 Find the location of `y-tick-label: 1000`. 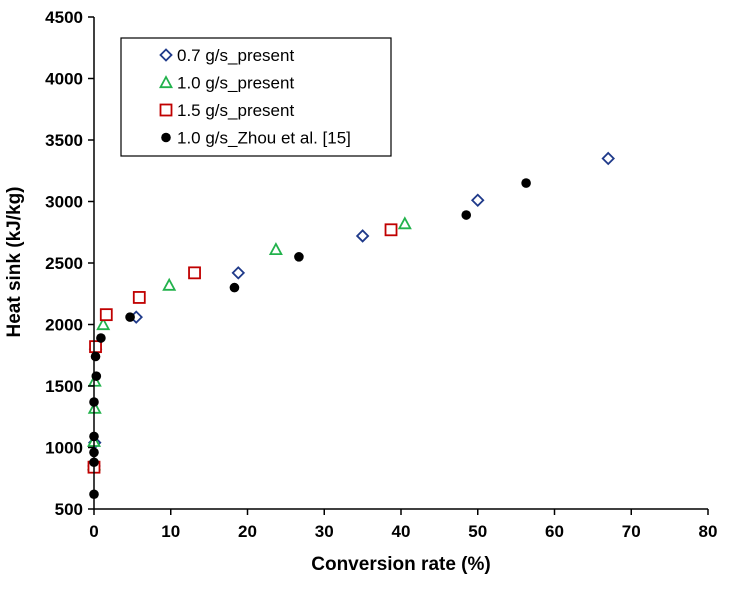

y-tick-label: 1000 is located at coordinates (64, 448).